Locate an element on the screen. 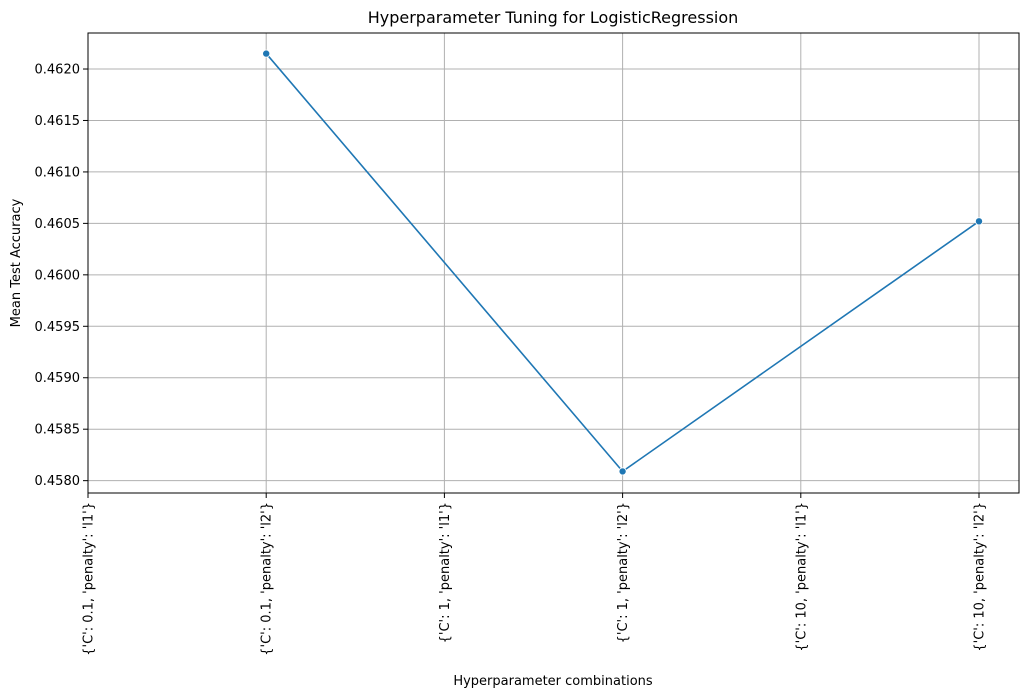  y-tick-label: 0.4610 is located at coordinates (58, 172).